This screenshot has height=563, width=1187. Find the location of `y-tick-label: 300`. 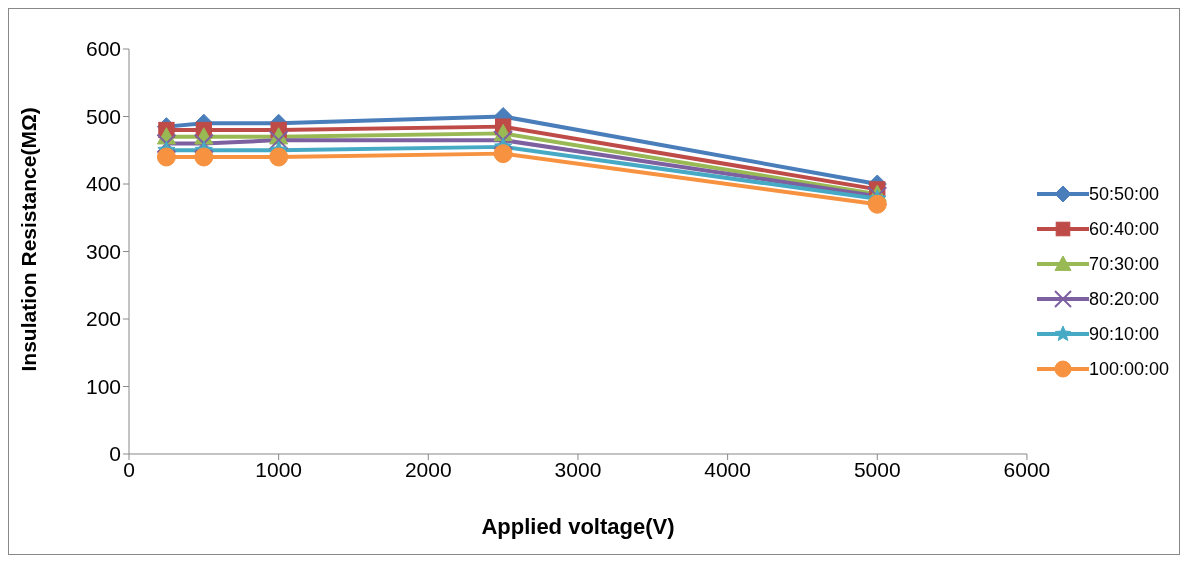

y-tick-label: 300 is located at coordinates (103, 251).